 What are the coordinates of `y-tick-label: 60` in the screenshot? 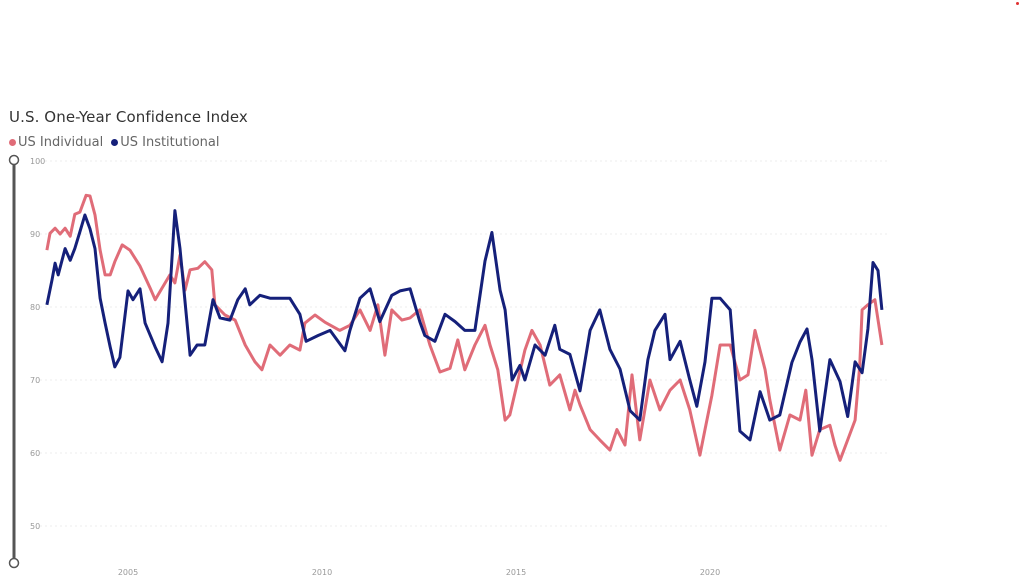 It's located at (35, 453).